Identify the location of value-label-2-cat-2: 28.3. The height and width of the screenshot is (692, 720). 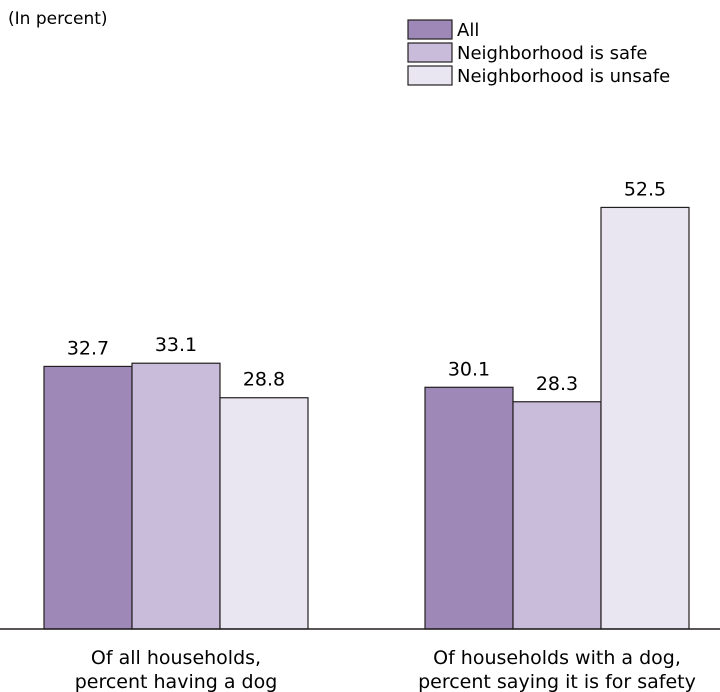
(557, 384).